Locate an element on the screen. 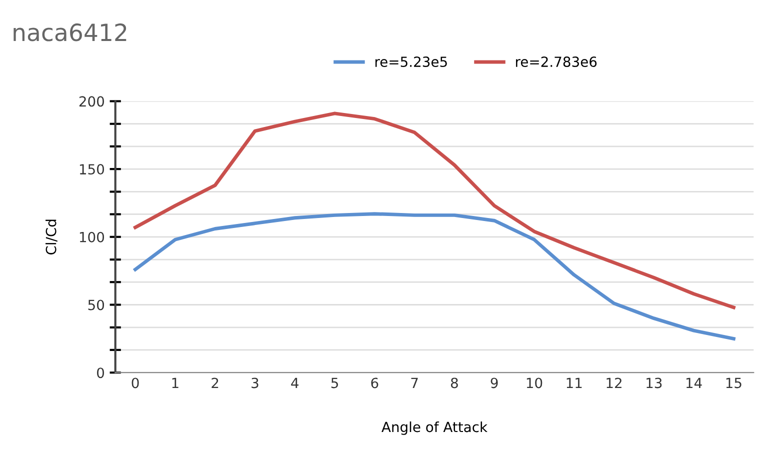 The width and height of the screenshot is (769, 460). y-tick-label: 50 is located at coordinates (96, 305).